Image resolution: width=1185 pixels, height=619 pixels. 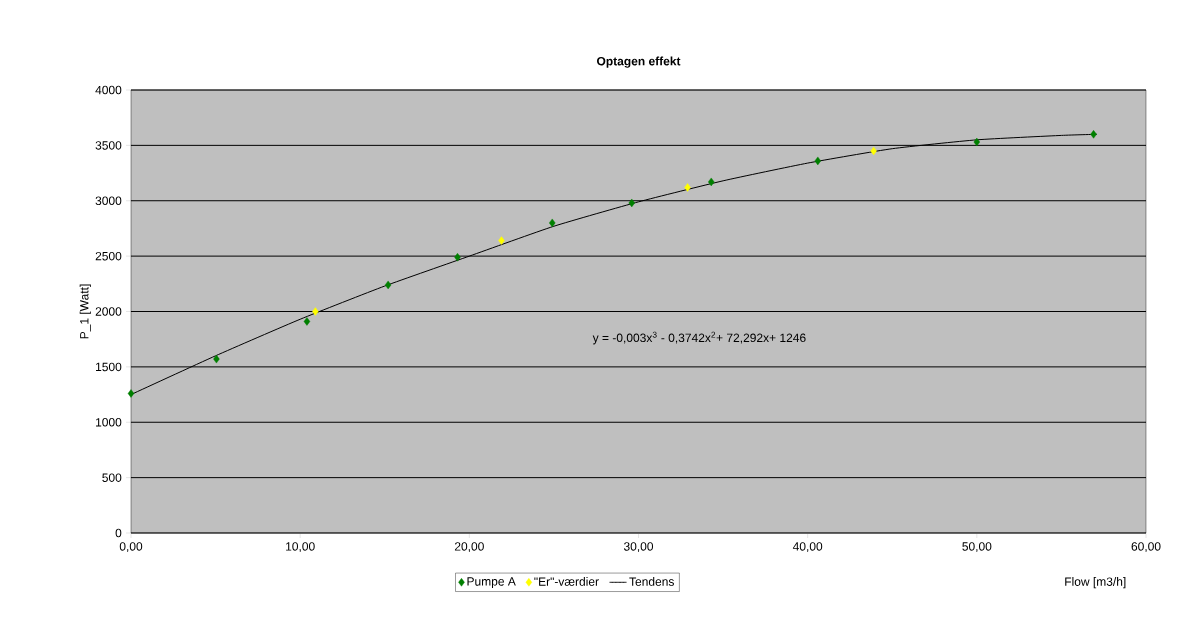 I want to click on y-tick-label: 1000, so click(x=109, y=422).